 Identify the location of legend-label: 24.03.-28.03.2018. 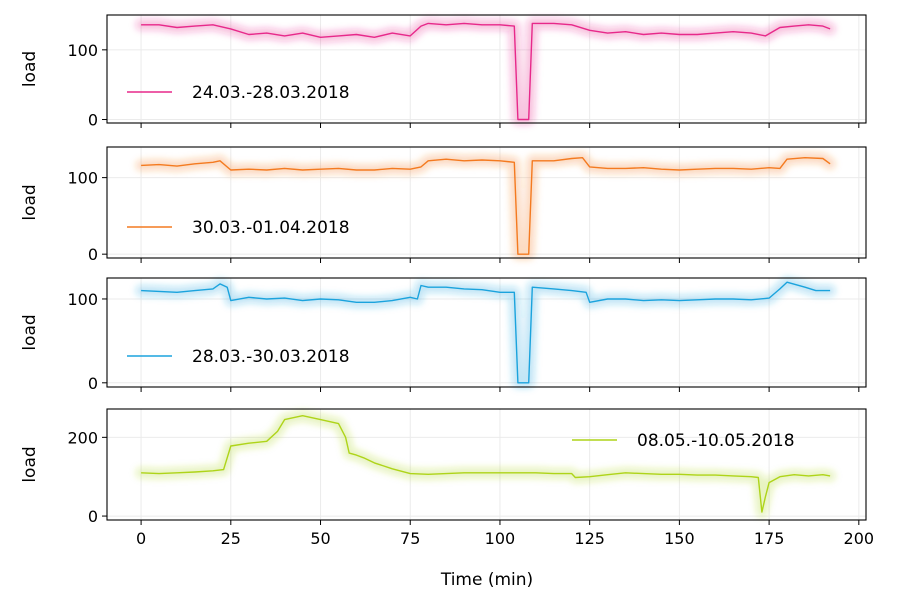
(271, 93).